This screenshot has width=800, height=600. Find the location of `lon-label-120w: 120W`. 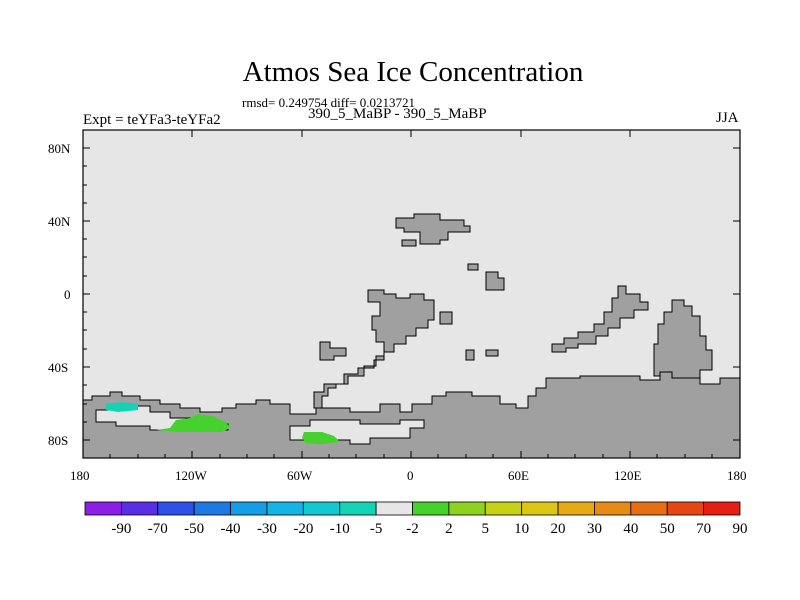

lon-label-120w: 120W is located at coordinates (191, 475).